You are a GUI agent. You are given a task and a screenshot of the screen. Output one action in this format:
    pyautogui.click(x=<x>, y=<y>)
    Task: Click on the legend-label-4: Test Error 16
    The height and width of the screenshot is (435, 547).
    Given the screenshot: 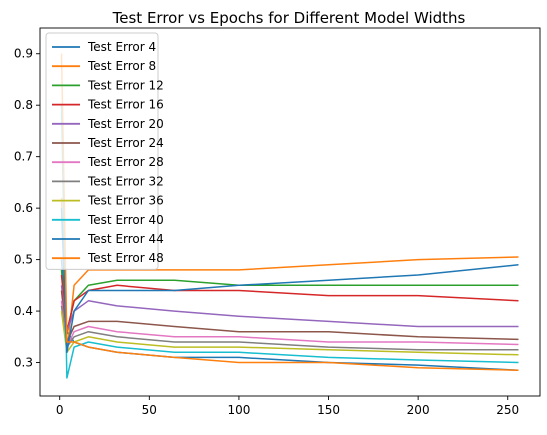 What is the action you would take?
    pyautogui.click(x=125, y=105)
    